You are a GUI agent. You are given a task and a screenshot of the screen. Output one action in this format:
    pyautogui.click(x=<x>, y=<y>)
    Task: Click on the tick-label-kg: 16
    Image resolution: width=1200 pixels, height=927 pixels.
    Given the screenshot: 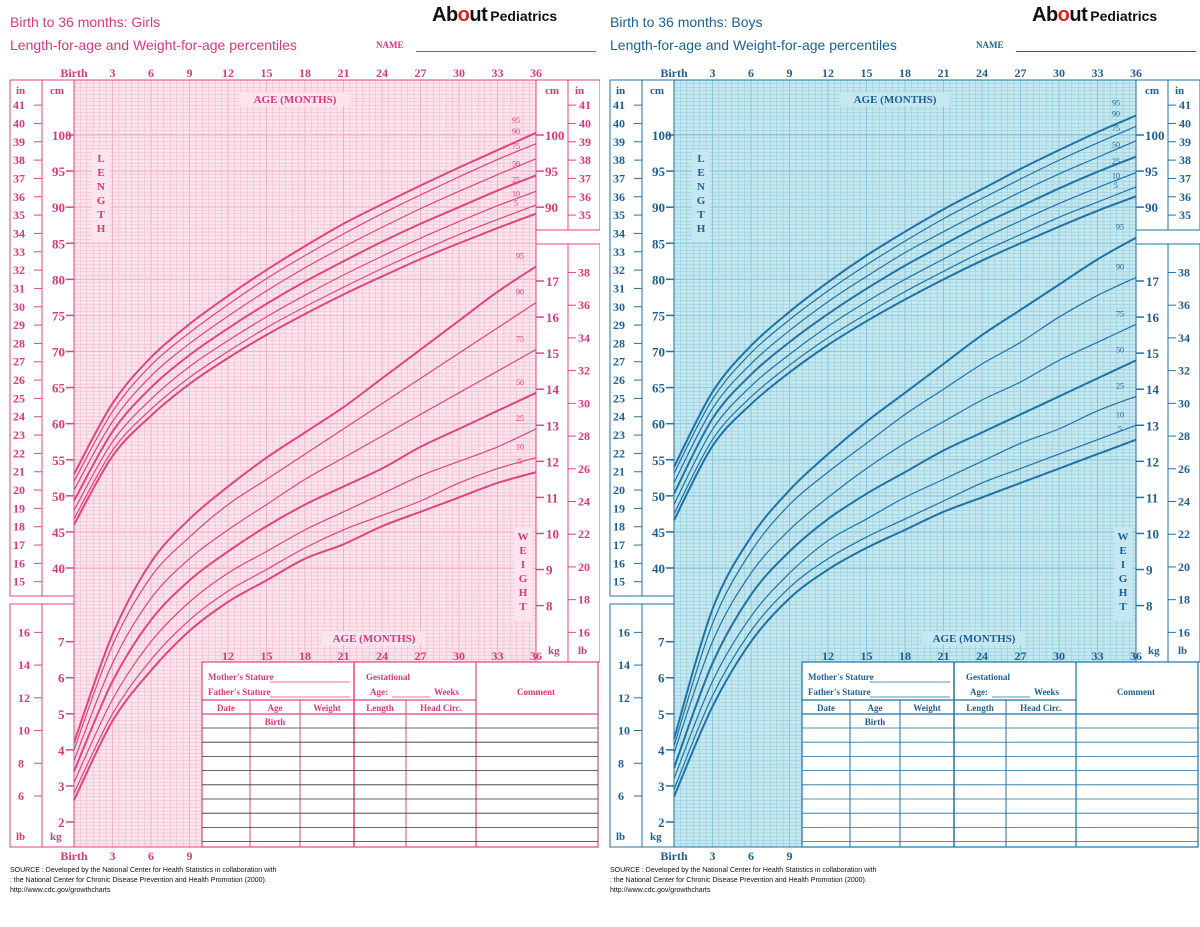 What is the action you would take?
    pyautogui.click(x=1153, y=317)
    